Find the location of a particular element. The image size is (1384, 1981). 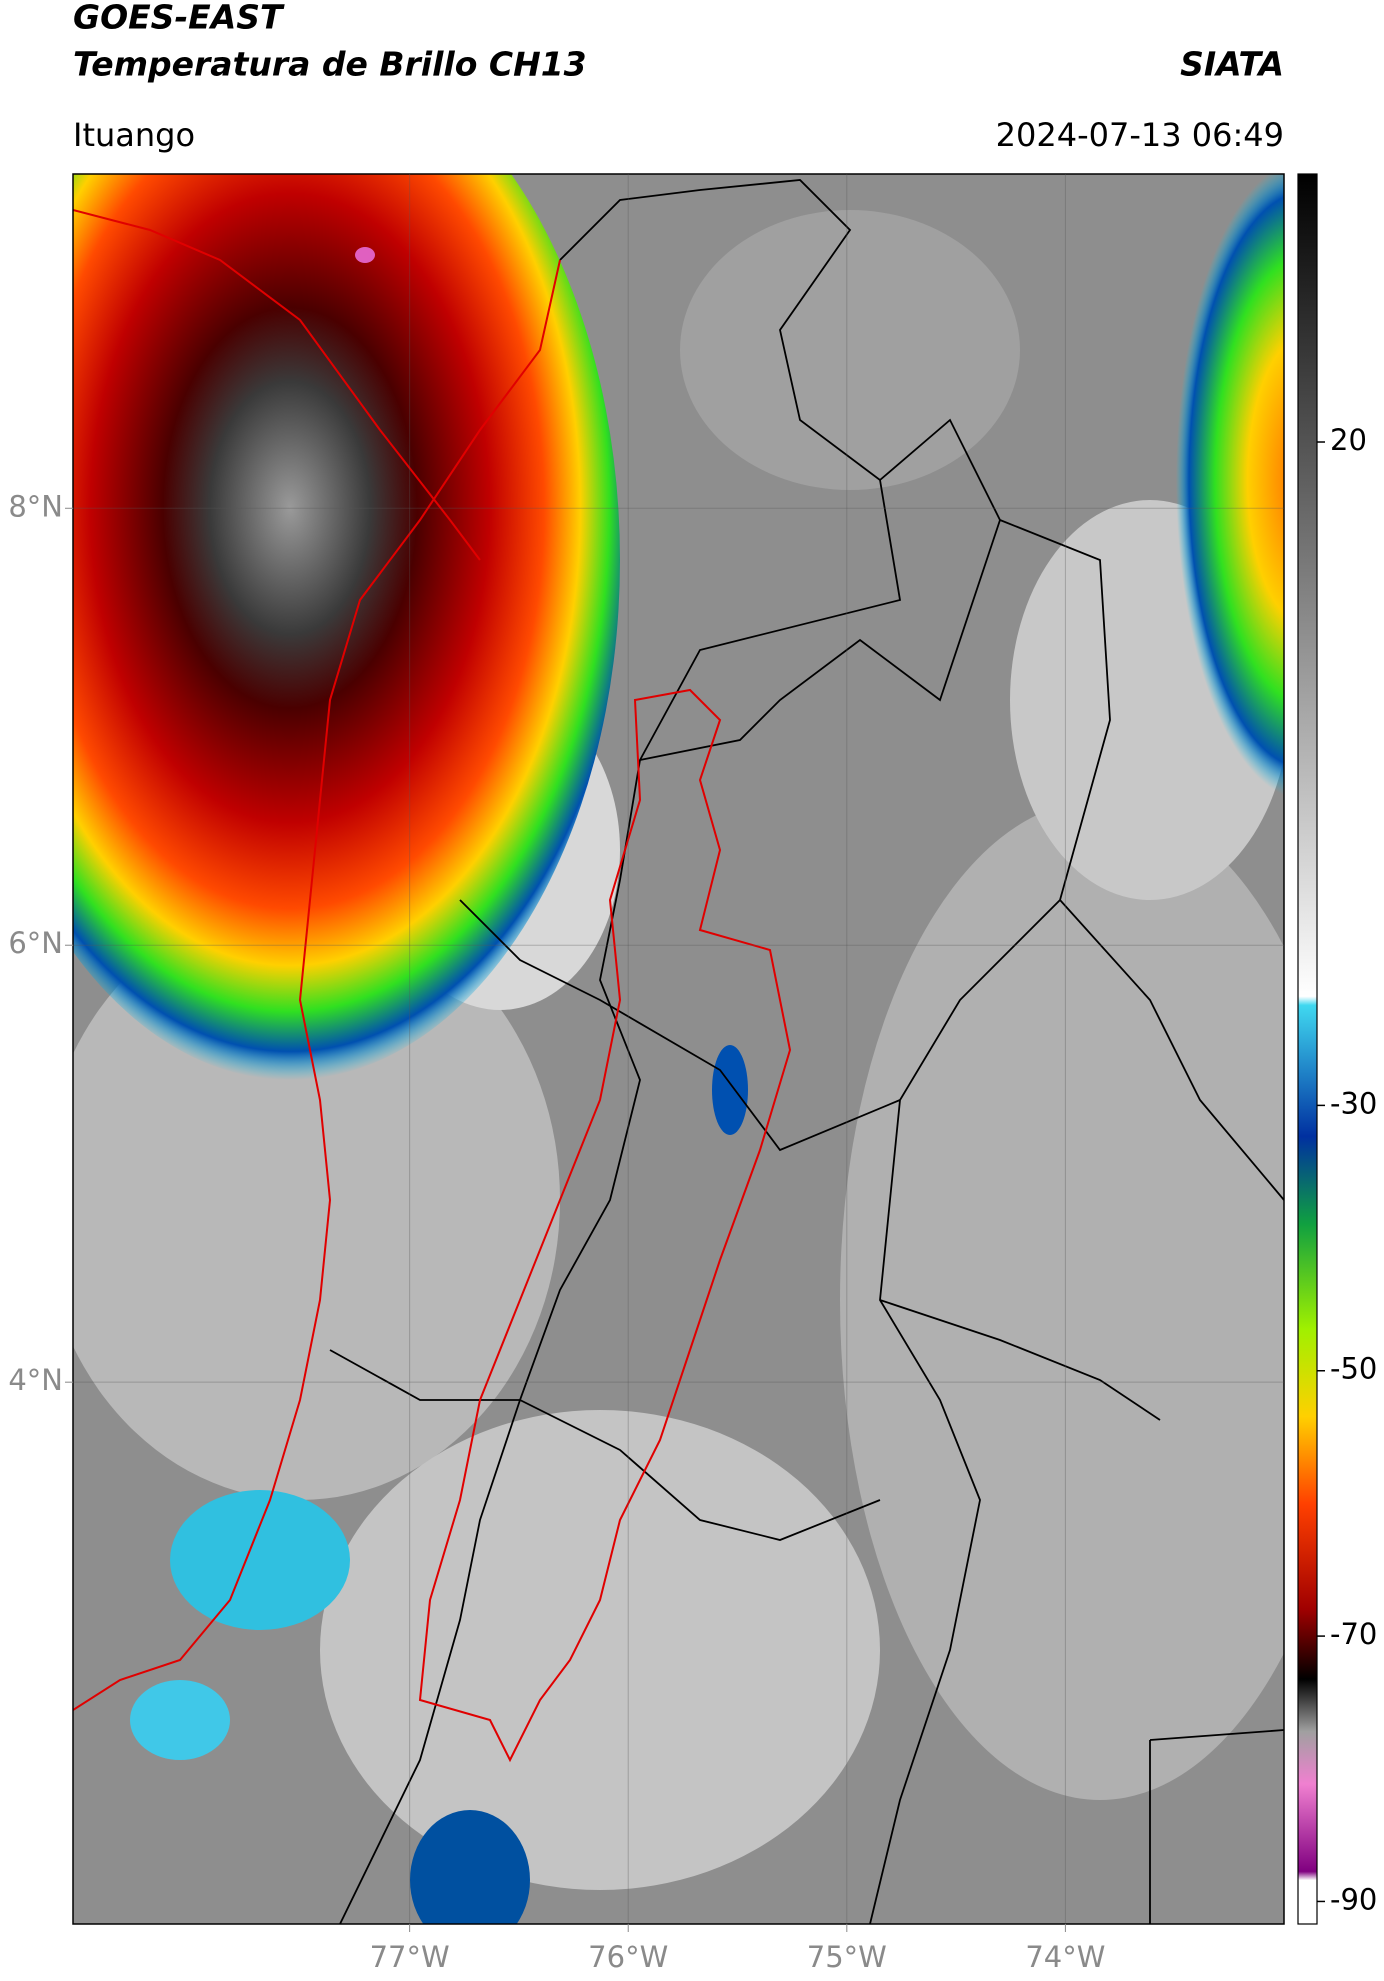

colorbar-label: -90 is located at coordinates (1353, 1899).